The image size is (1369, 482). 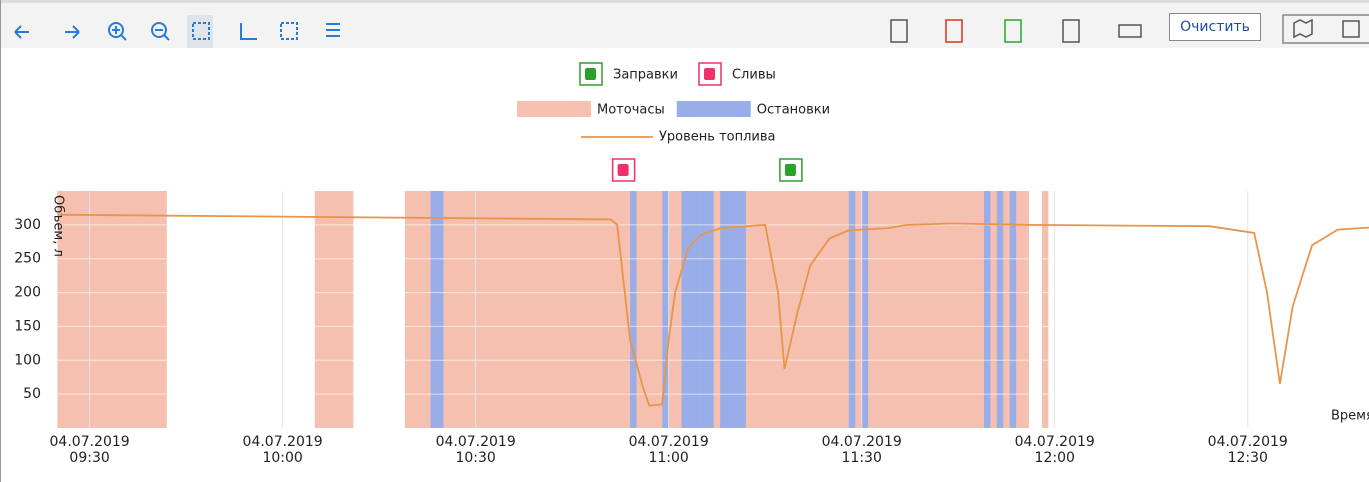 What do you see at coordinates (89, 458) in the screenshot?
I see `x-tick-time: 09:30` at bounding box center [89, 458].